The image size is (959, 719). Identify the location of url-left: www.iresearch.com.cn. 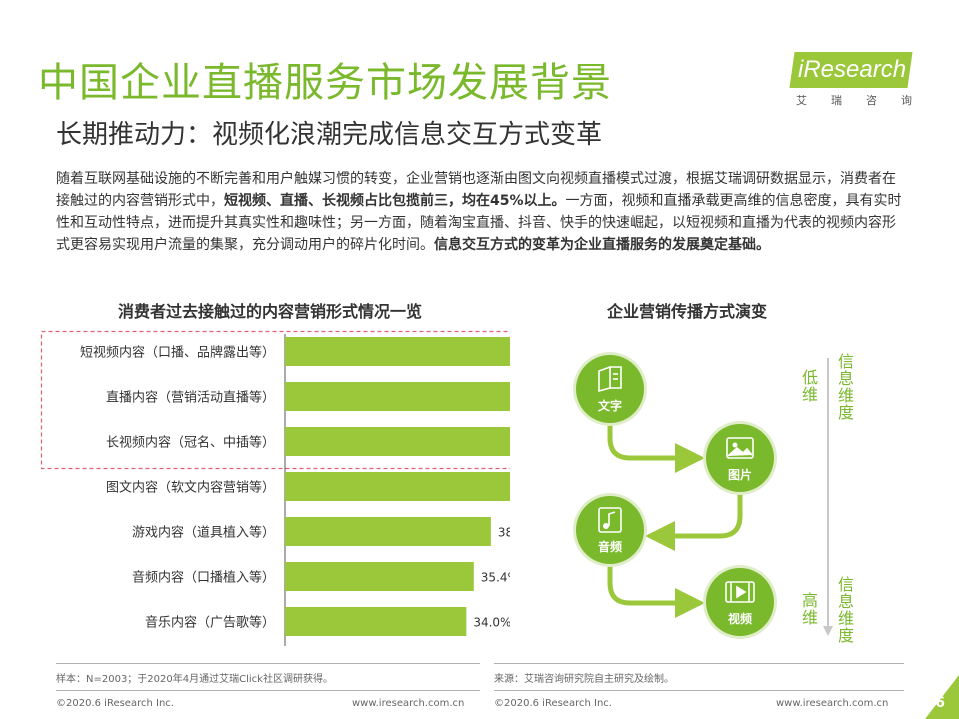
(408, 703).